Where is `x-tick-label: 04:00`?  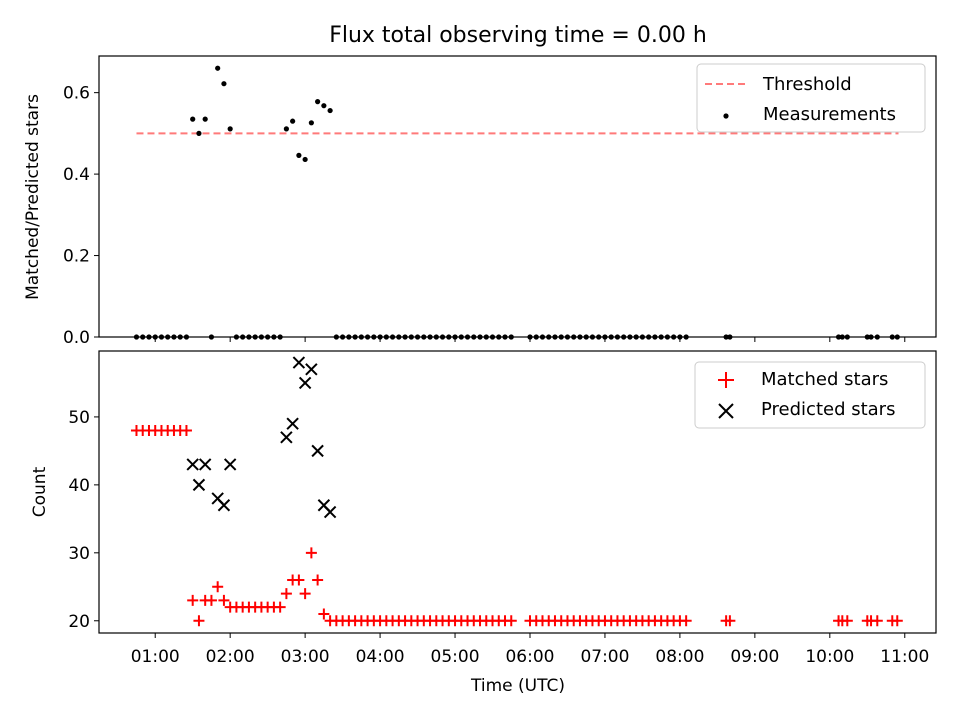 x-tick-label: 04:00 is located at coordinates (380, 657).